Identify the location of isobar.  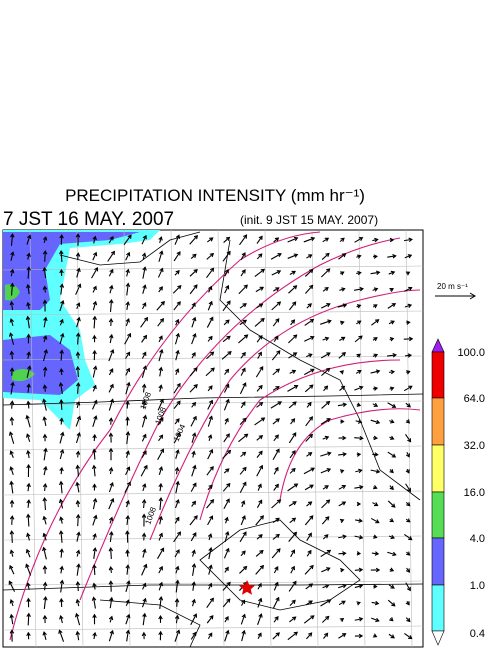
(300, 440).